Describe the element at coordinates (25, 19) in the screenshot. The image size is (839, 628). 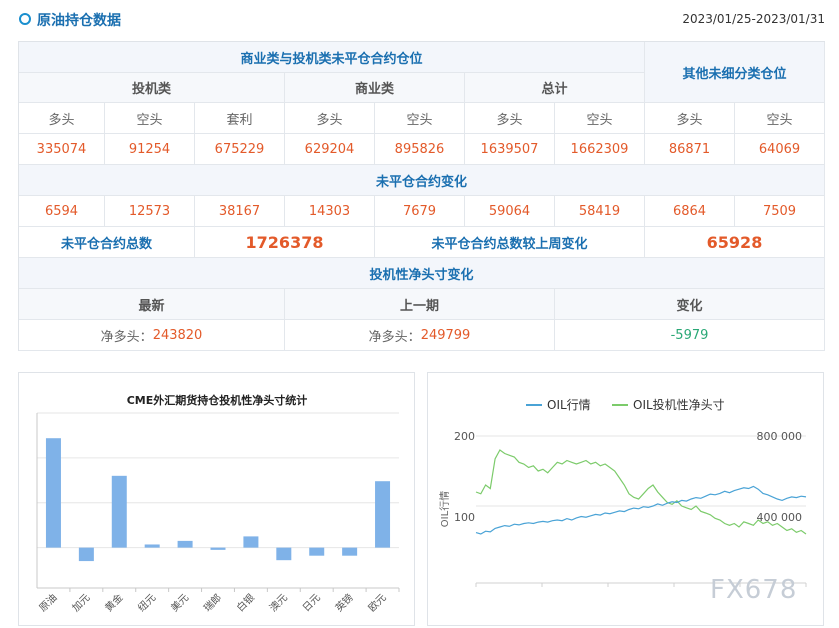
I see `circle-icon` at that location.